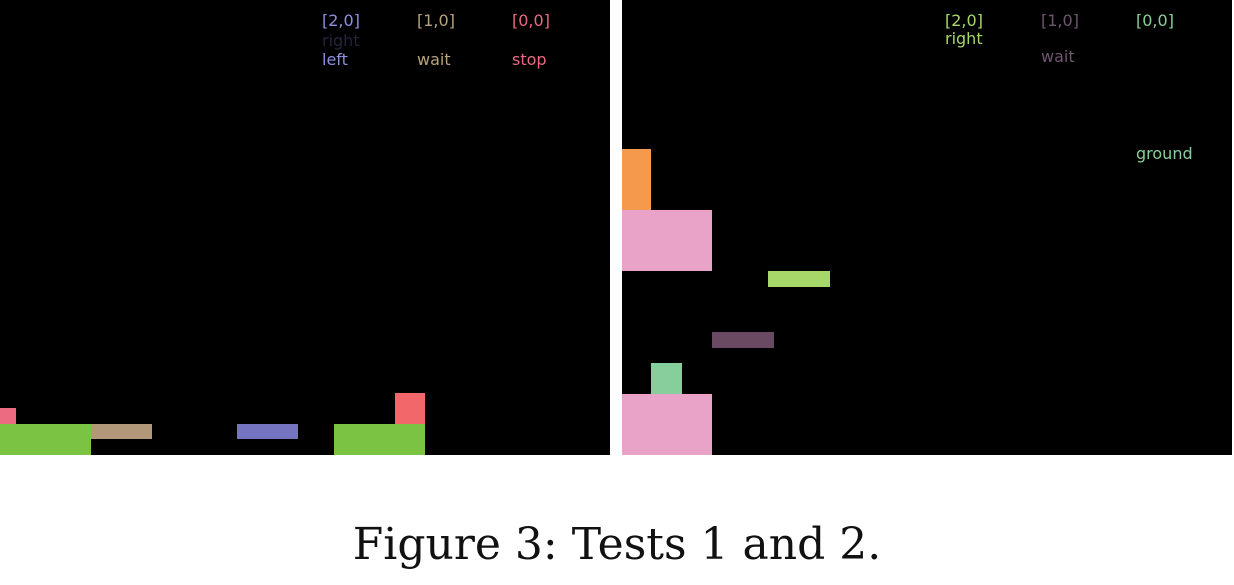 This screenshot has height=585, width=1234. Describe the element at coordinates (335, 59) in the screenshot. I see `test1-col20-action-label: left` at that location.